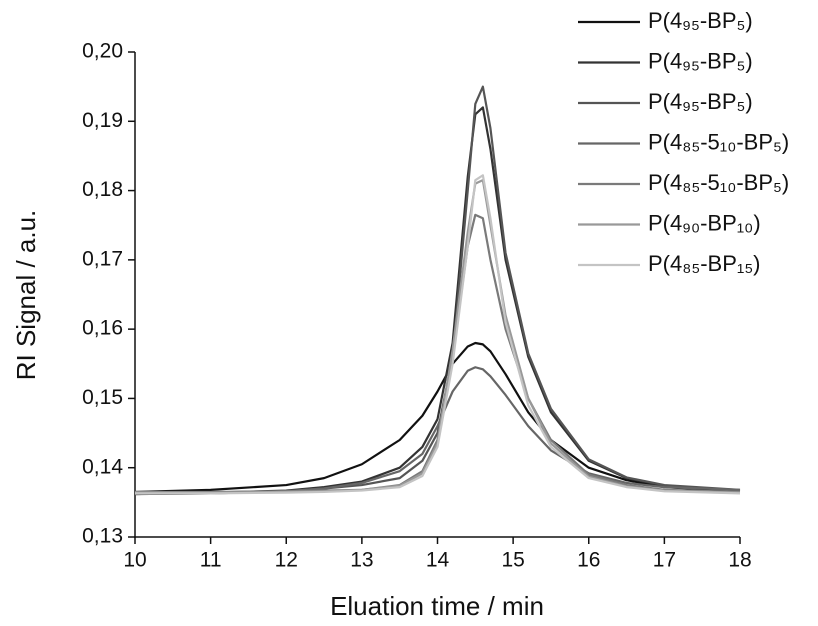 The width and height of the screenshot is (818, 626). What do you see at coordinates (437, 606) in the screenshot?
I see `x-axis-title: Eluation time / min` at bounding box center [437, 606].